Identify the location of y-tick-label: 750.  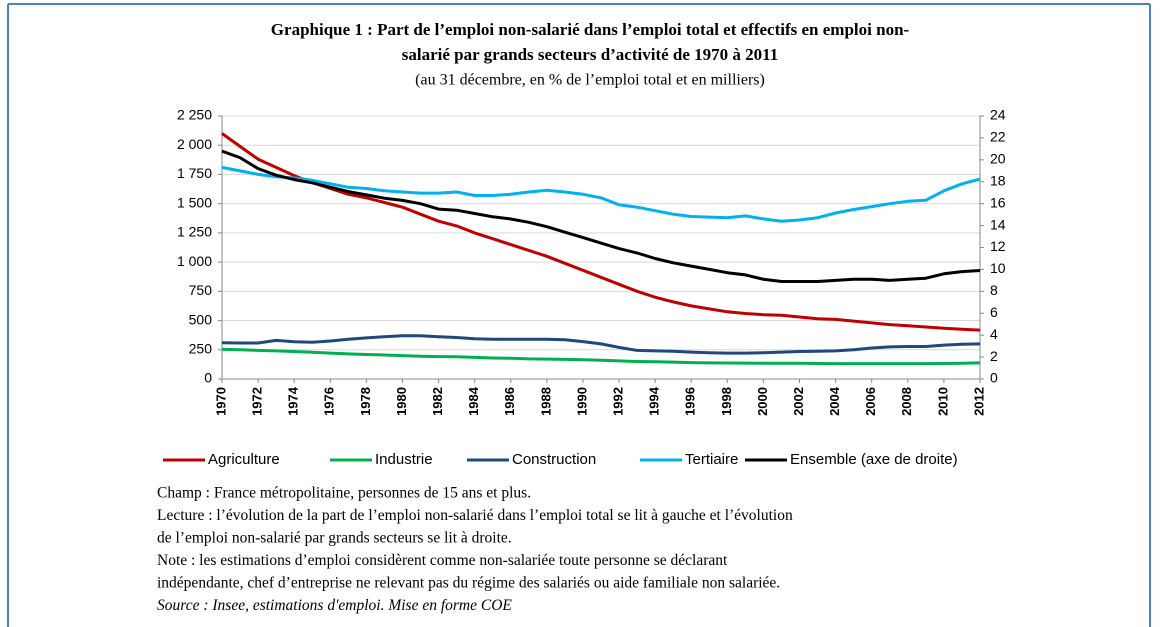
(201, 290).